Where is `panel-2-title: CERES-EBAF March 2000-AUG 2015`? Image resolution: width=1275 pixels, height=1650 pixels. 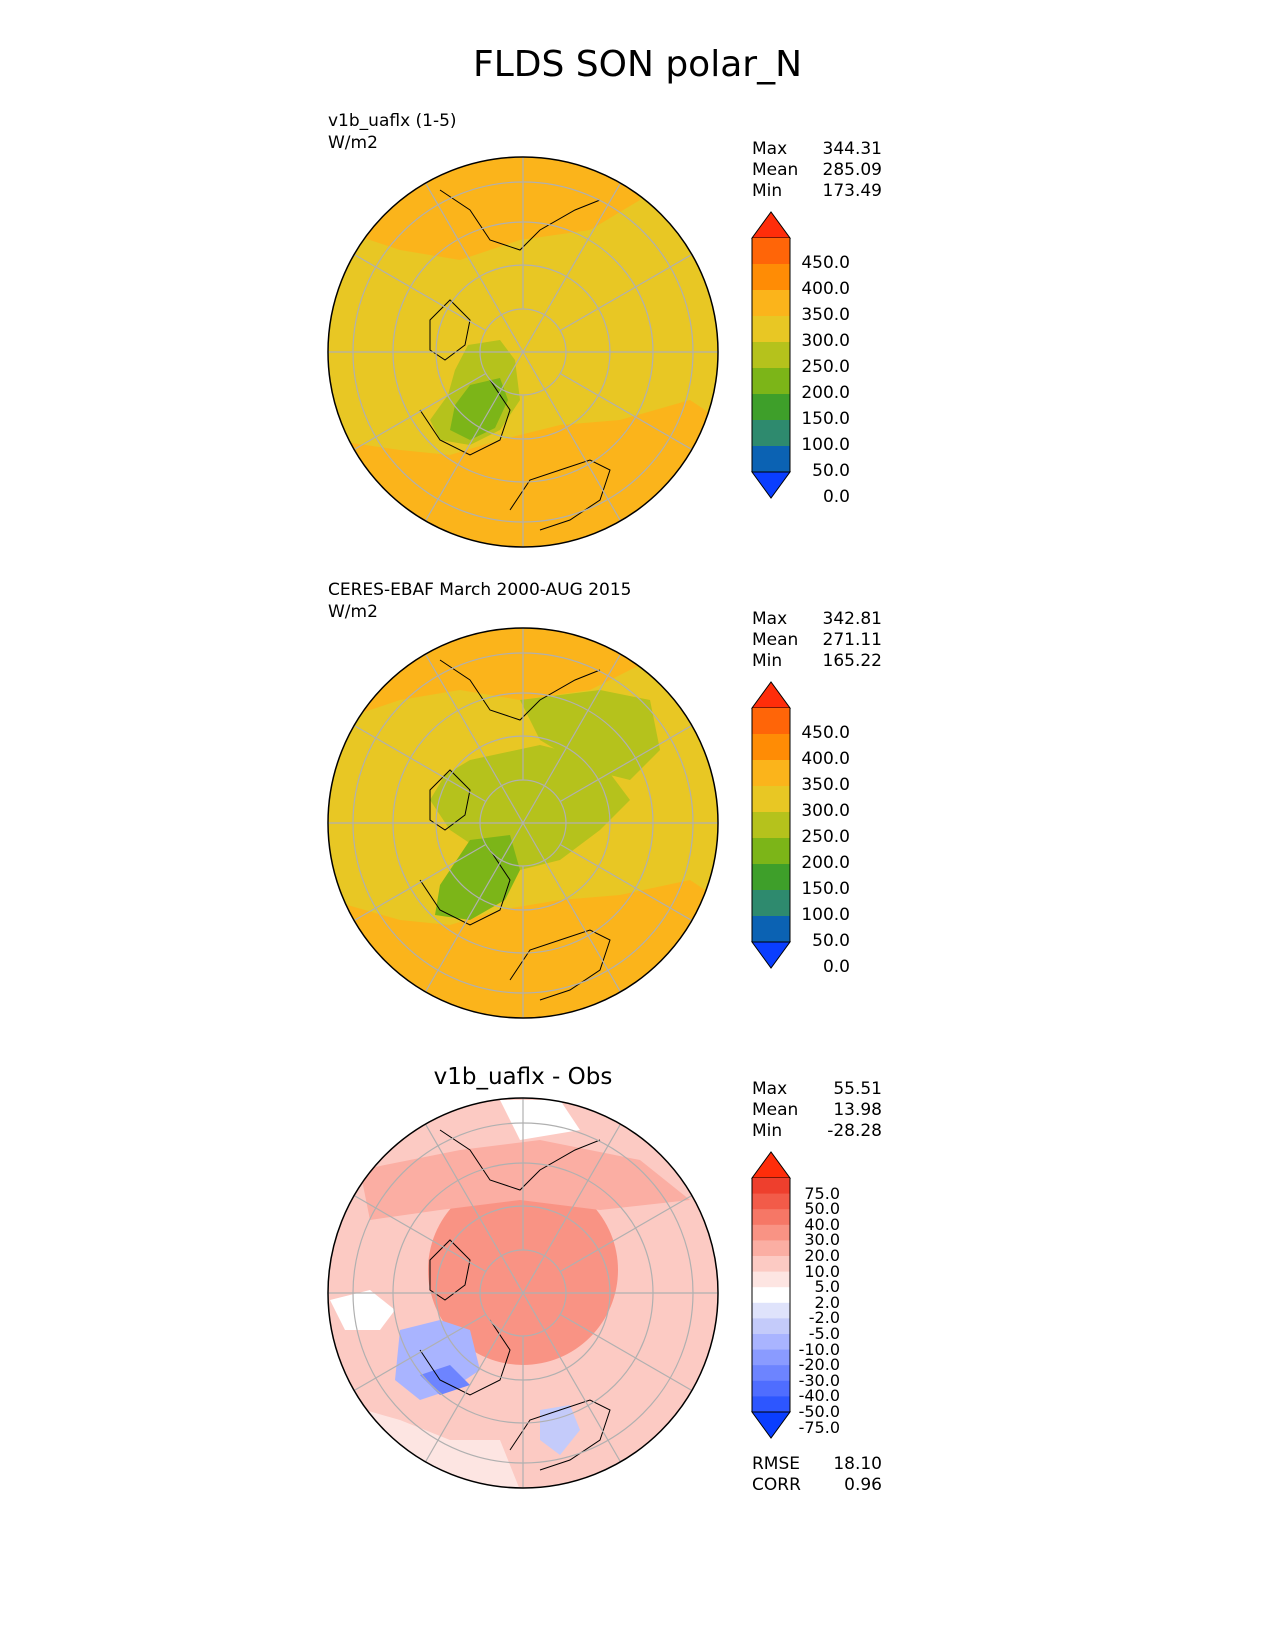 panel-2-title: CERES-EBAF March 2000-AUG 2015 is located at coordinates (480, 590).